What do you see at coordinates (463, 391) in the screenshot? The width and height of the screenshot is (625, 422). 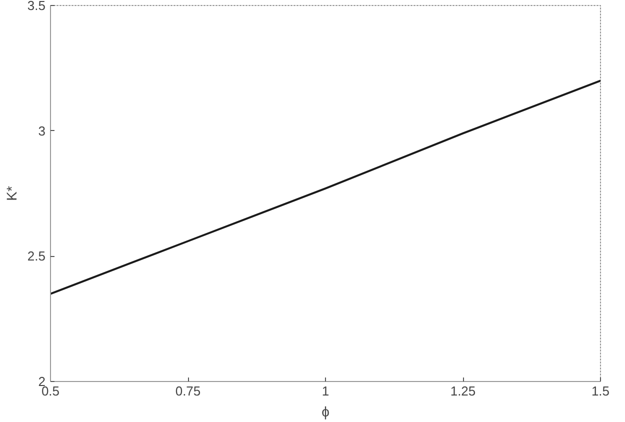 I see `x-tick-label: 1.25` at bounding box center [463, 391].